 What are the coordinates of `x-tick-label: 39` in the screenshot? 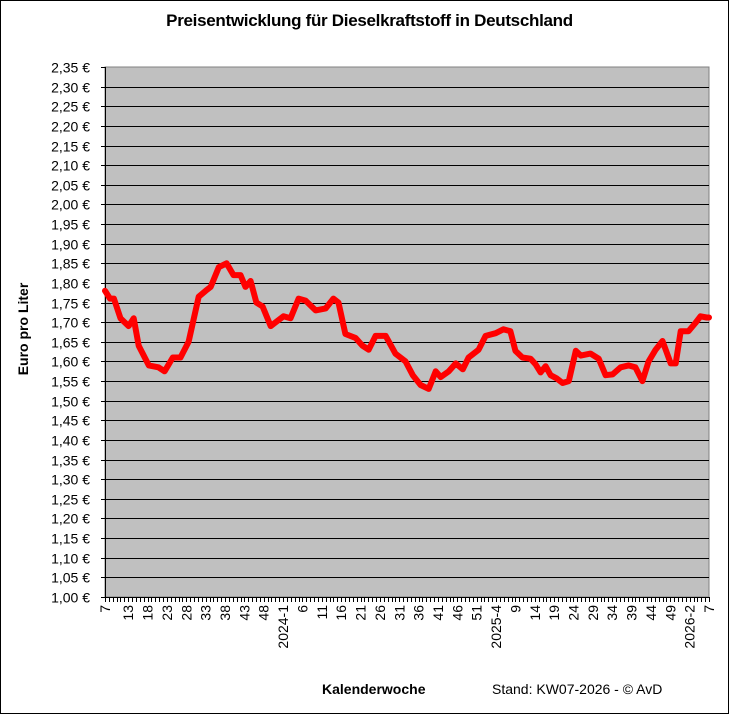 It's located at (632, 613).